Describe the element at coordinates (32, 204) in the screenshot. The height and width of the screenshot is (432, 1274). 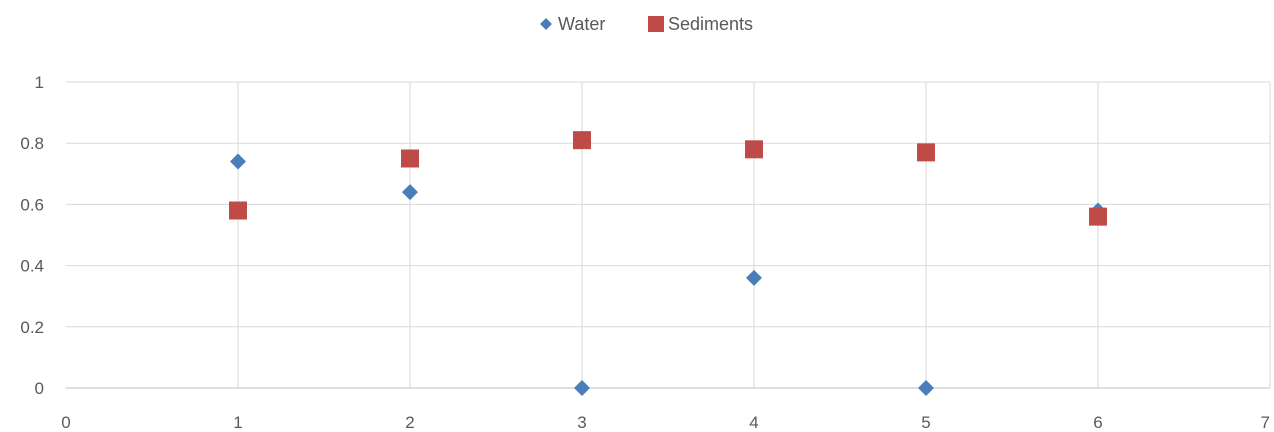
I see `y-tick-label: 0.6` at that location.